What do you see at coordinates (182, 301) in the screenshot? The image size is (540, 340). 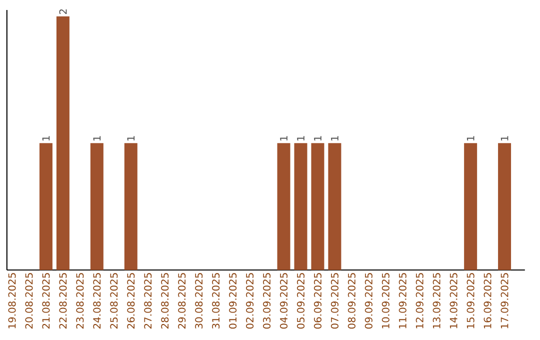 I see `x-tick-label: 29.08.2025` at bounding box center [182, 301].